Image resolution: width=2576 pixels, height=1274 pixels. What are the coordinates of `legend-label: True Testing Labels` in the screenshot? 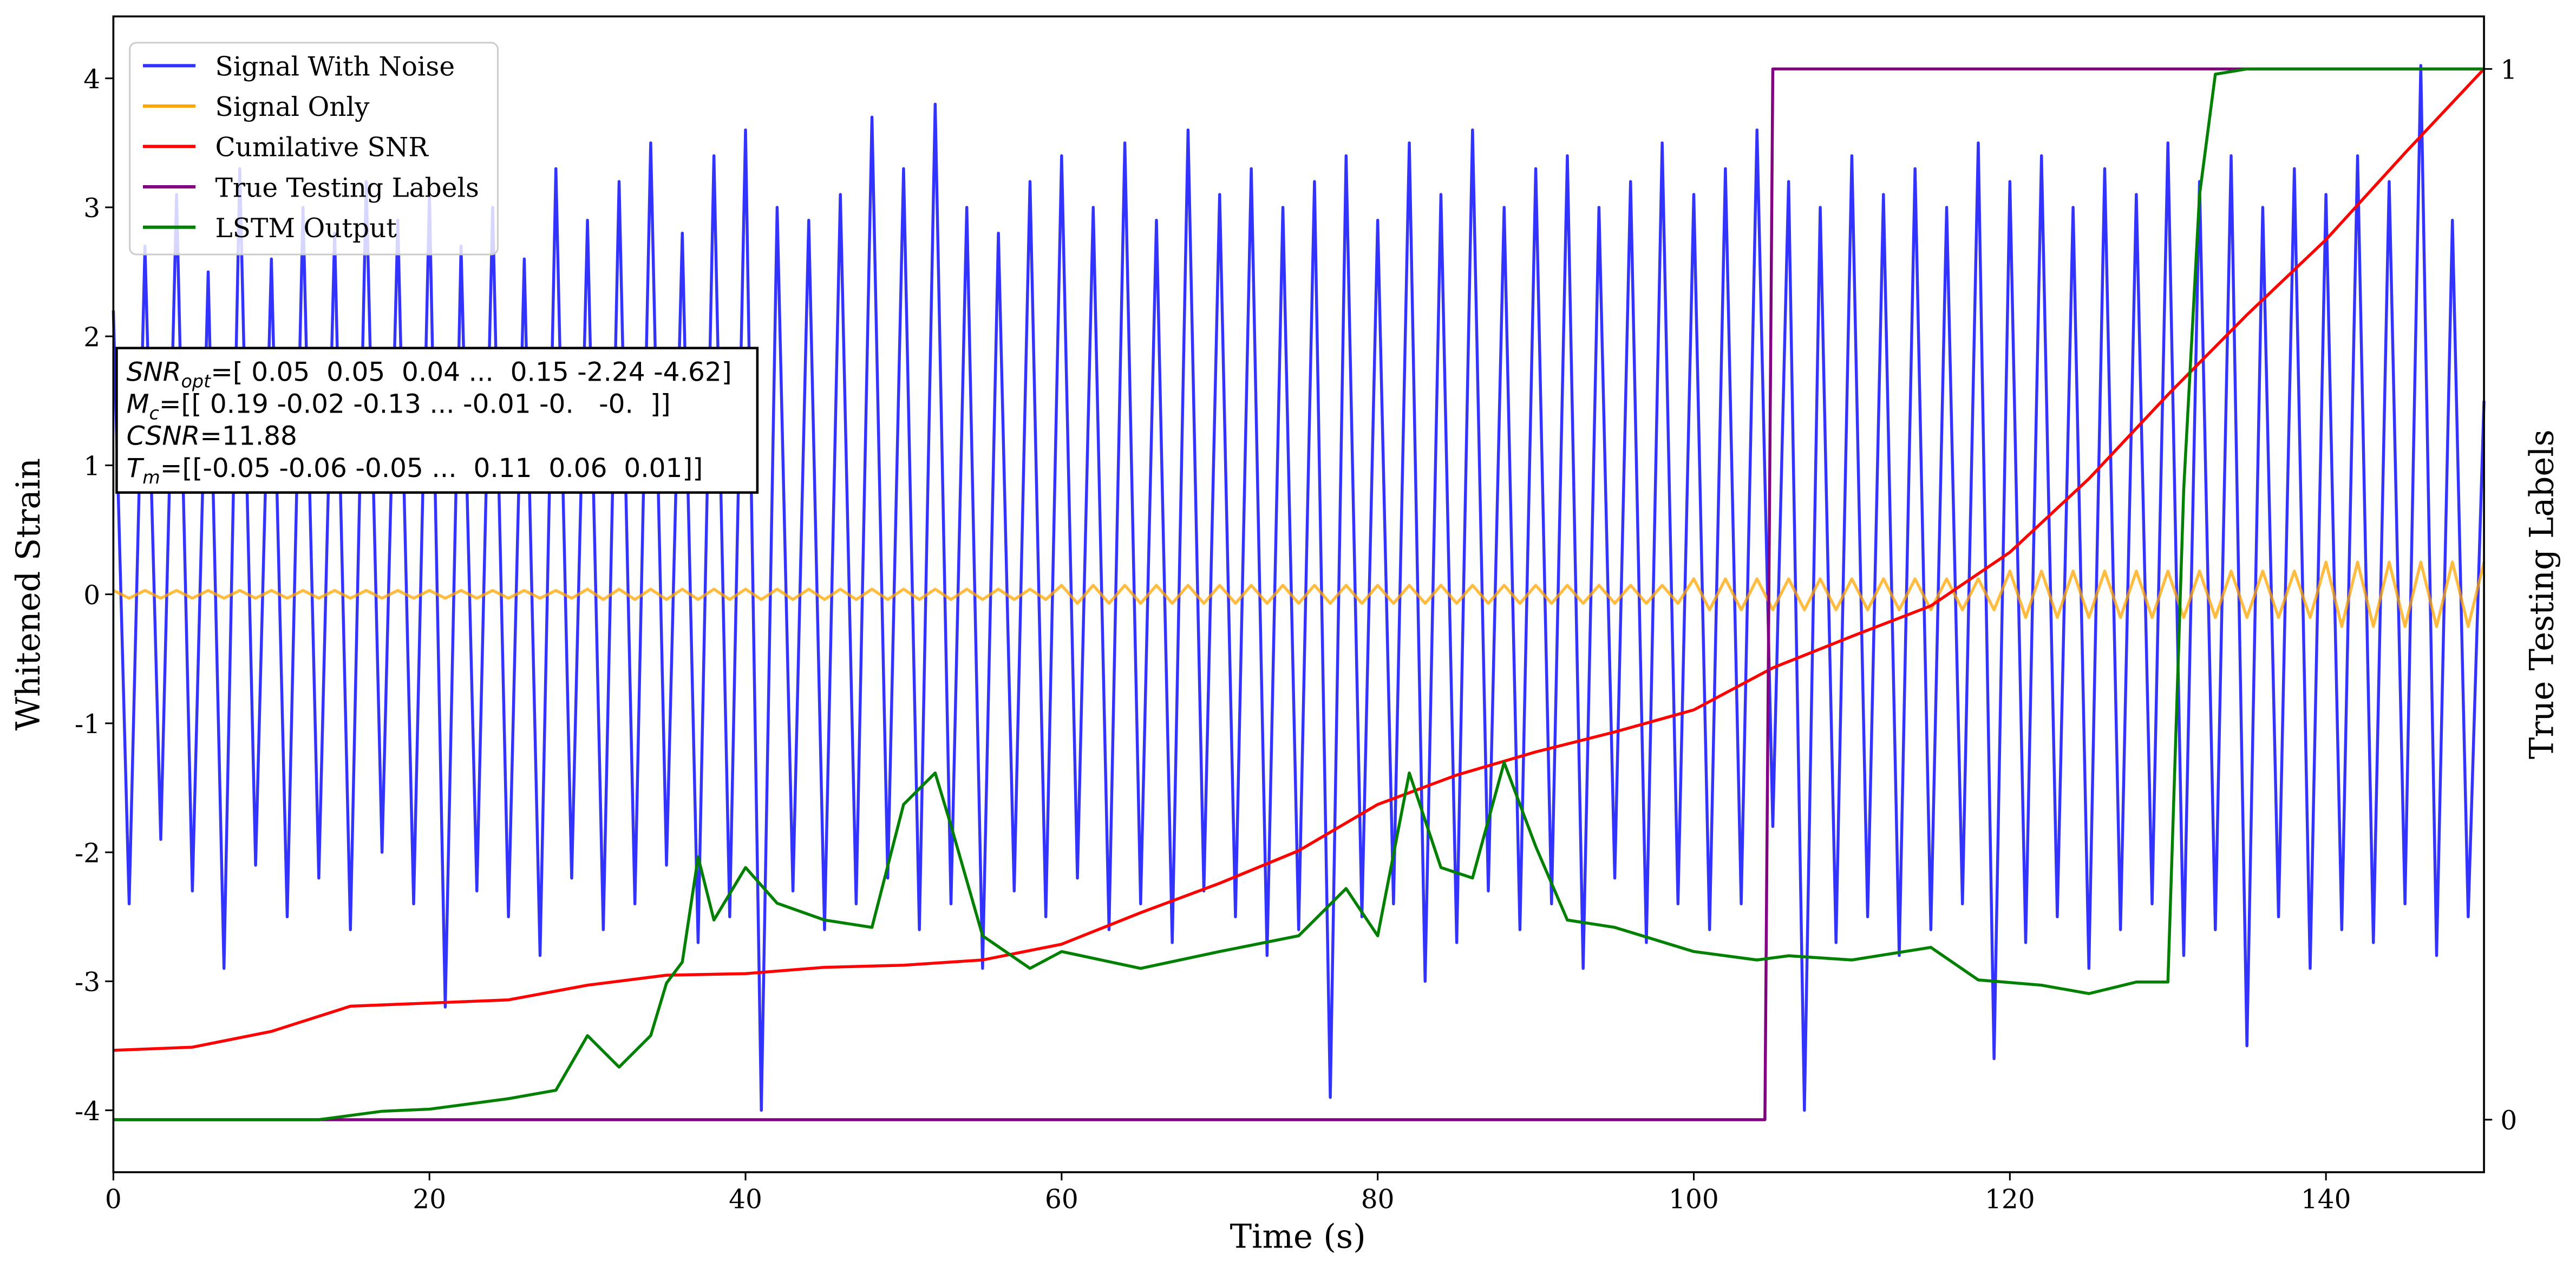 It's located at (347, 188).